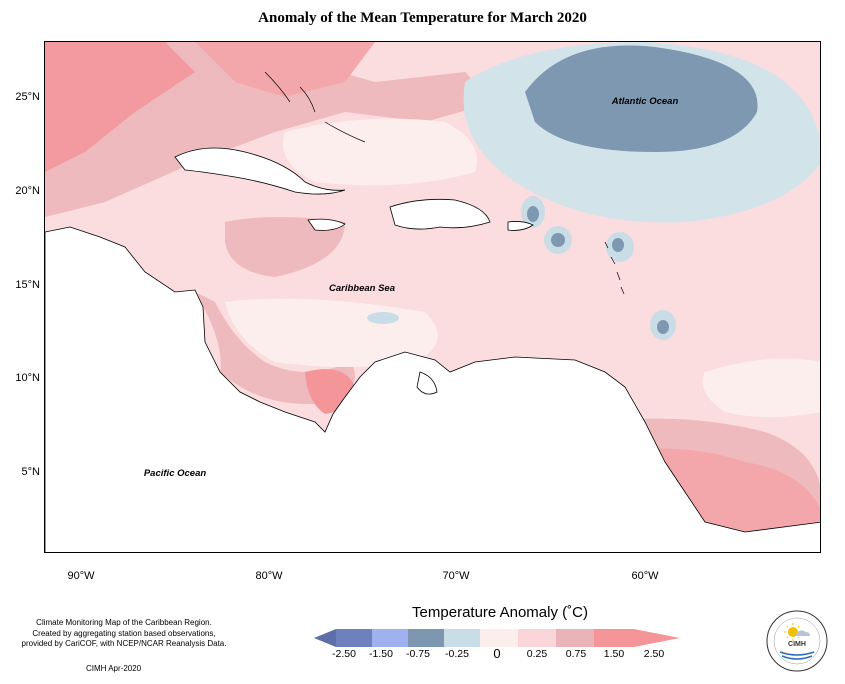  Describe the element at coordinates (761, 387) in the screenshot. I see `neutral-zone-east` at that location.